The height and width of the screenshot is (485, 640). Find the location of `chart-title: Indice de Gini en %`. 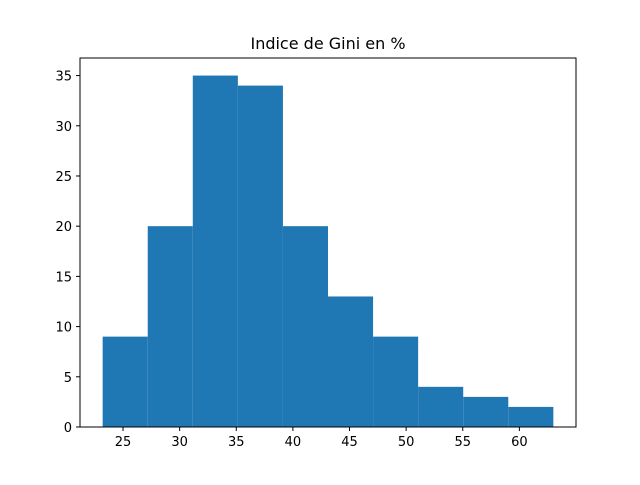

chart-title: Indice de Gini en % is located at coordinates (327, 43).